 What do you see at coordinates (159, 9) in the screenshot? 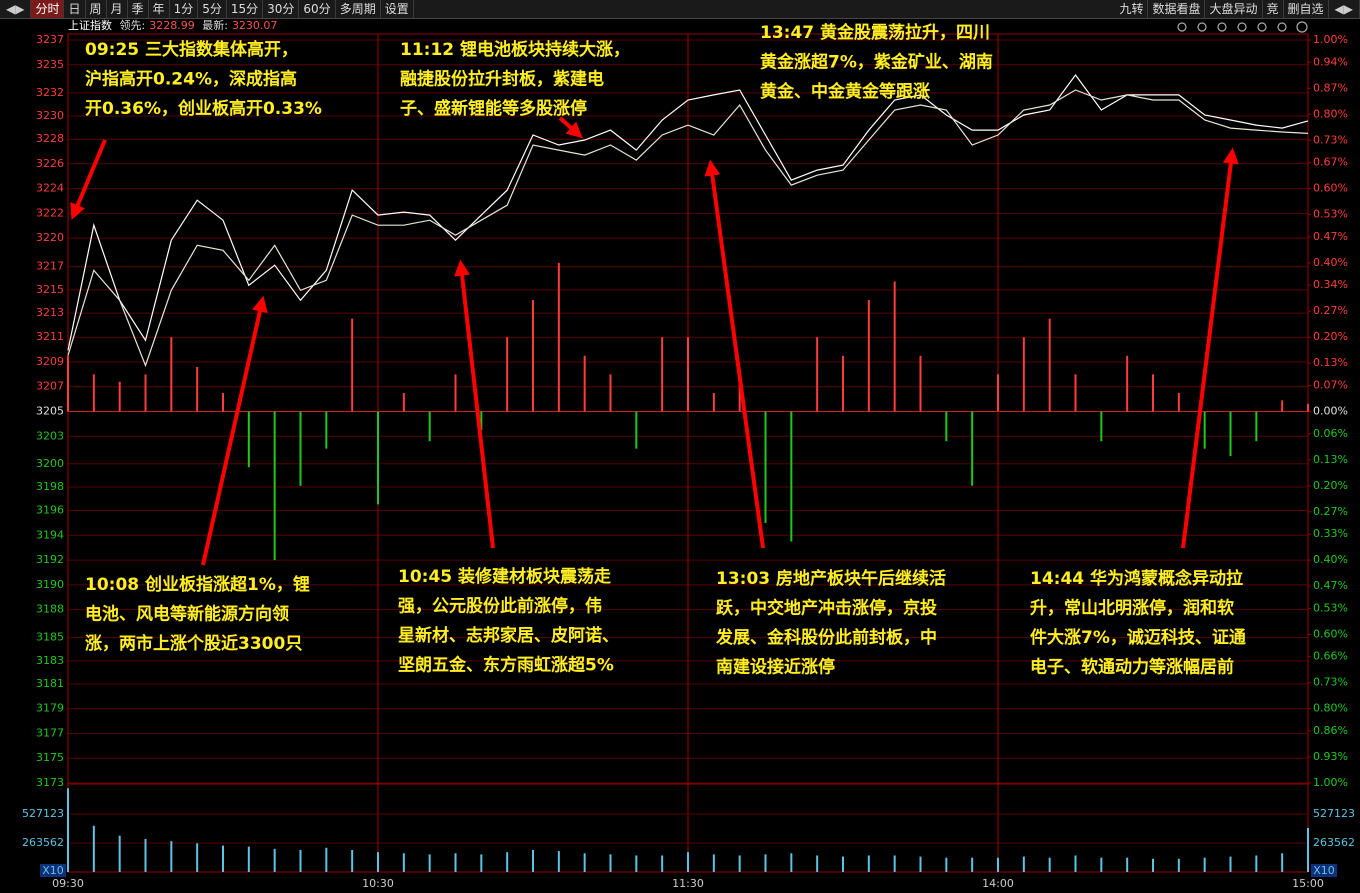
I see `tab: 年` at bounding box center [159, 9].